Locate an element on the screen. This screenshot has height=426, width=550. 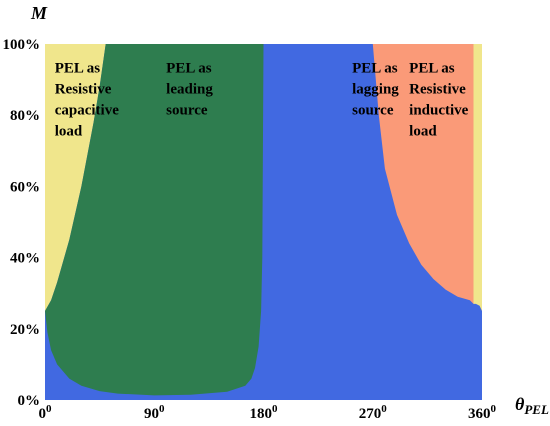
region-label-lagging-source: PEL as lagging source is located at coordinates (375, 89).